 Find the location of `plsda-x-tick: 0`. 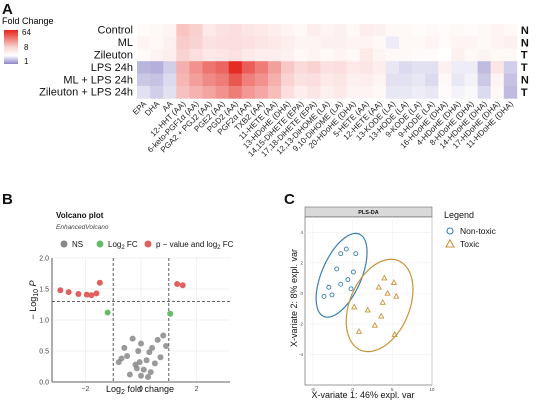

plsda-x-tick: 0 is located at coordinates (352, 389).